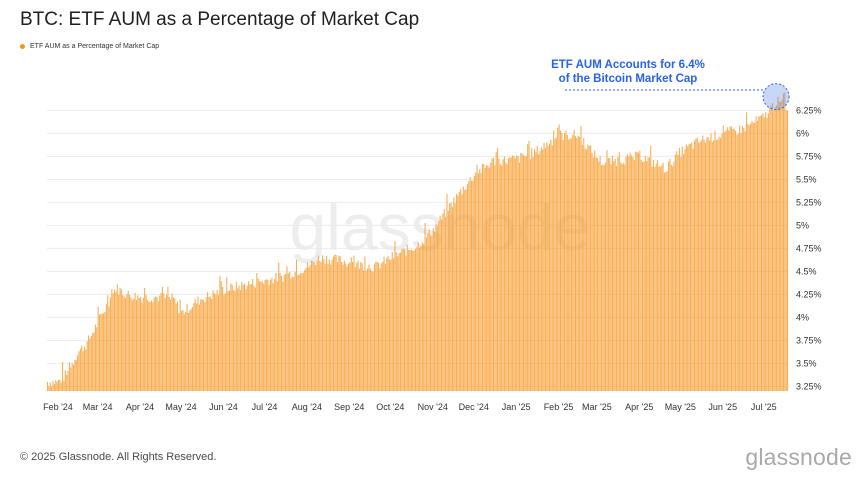 The width and height of the screenshot is (868, 478). What do you see at coordinates (809, 202) in the screenshot?
I see `y-tick-label: 5.25%` at bounding box center [809, 202].